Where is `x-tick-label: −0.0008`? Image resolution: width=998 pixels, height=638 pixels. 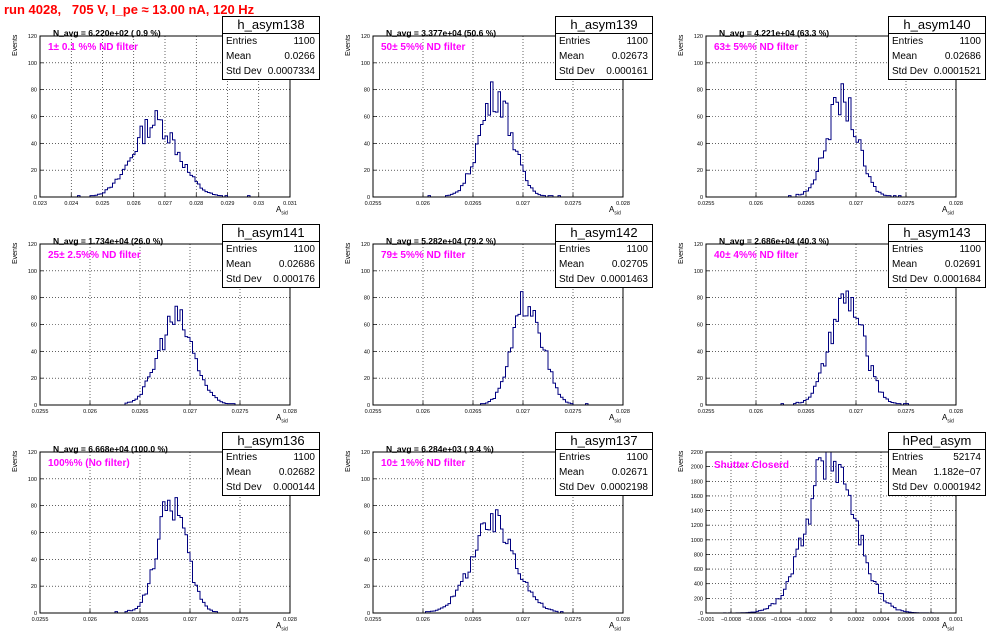 x-tick-label: −0.0008 is located at coordinates (731, 620).